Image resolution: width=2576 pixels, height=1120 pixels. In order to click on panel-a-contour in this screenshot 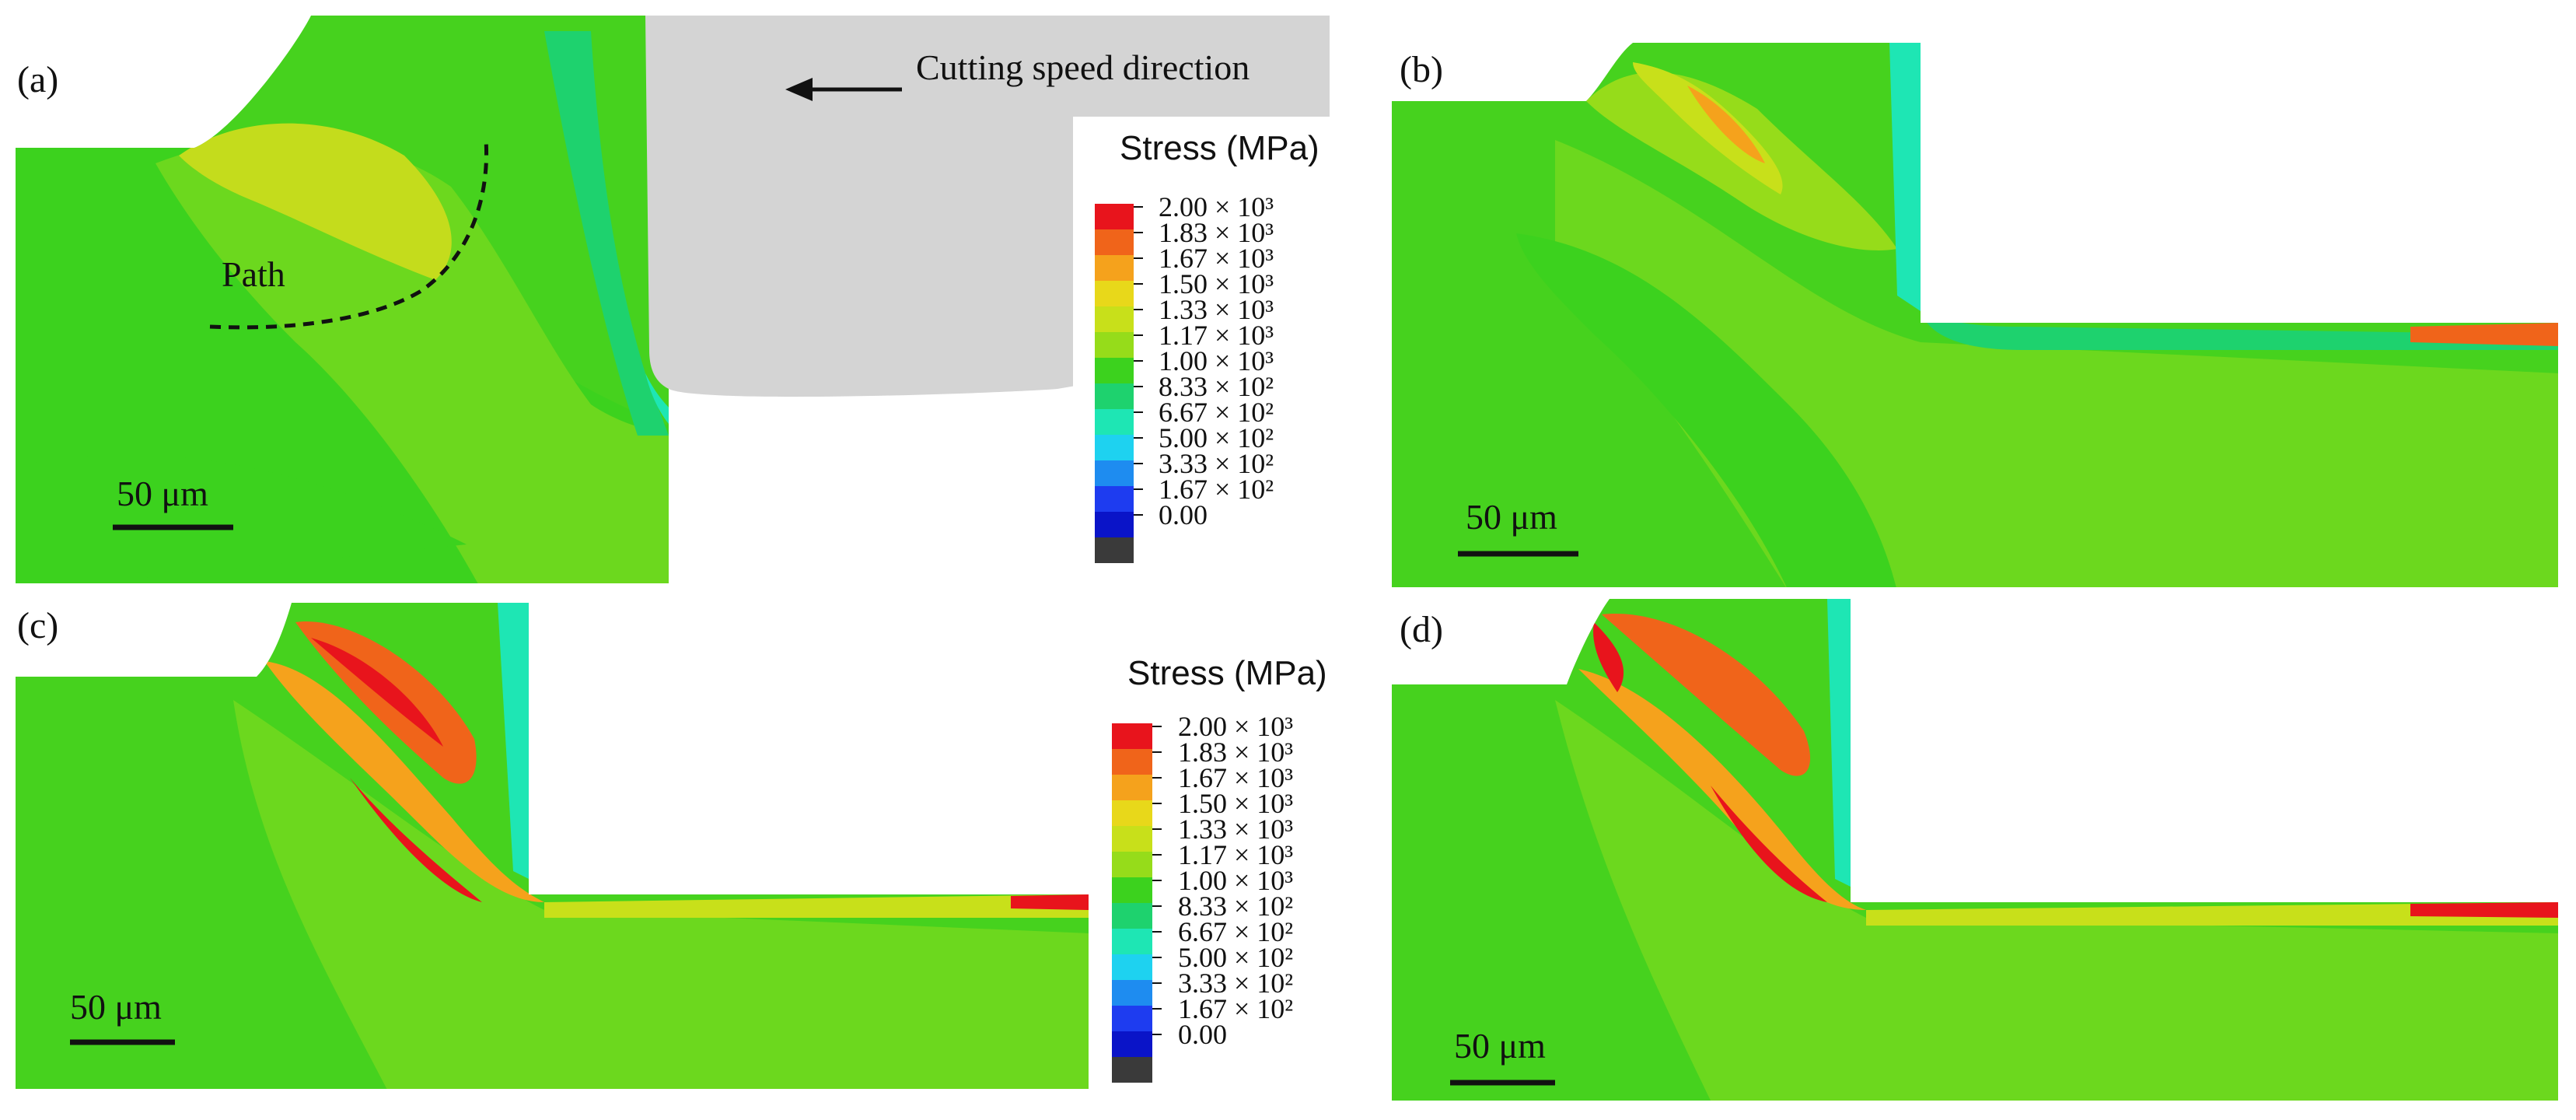, I will do `click(342, 300)`.